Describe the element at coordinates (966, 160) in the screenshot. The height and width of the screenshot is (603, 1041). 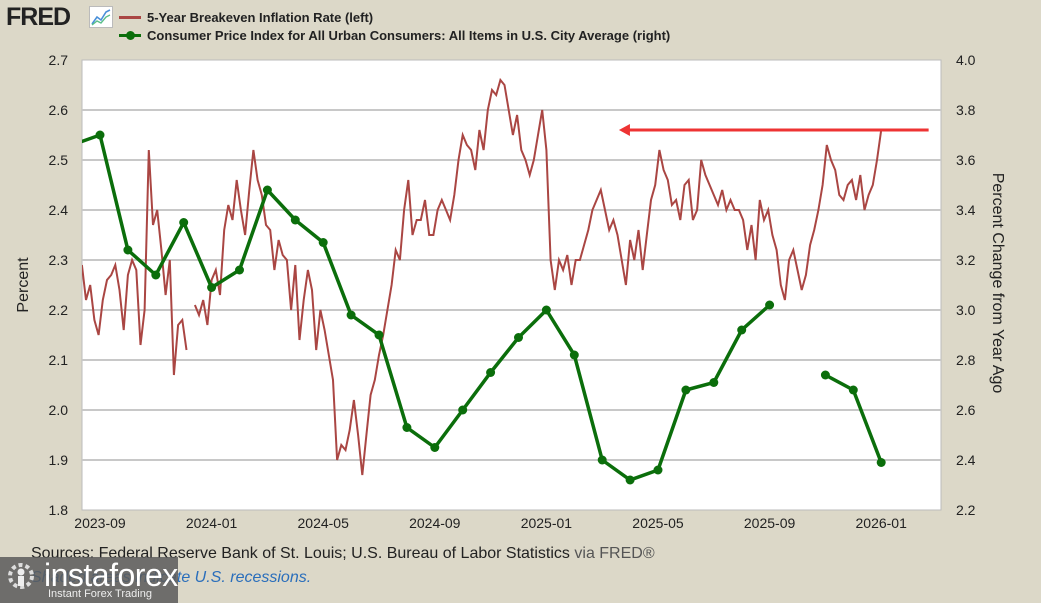
I see `right-tick-label: 3.6` at that location.